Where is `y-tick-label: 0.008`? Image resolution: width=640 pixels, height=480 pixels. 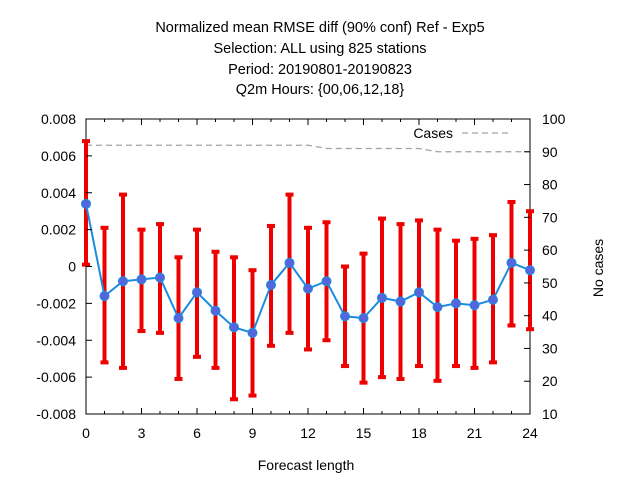 y-tick-label: 0.008 is located at coordinates (58, 119).